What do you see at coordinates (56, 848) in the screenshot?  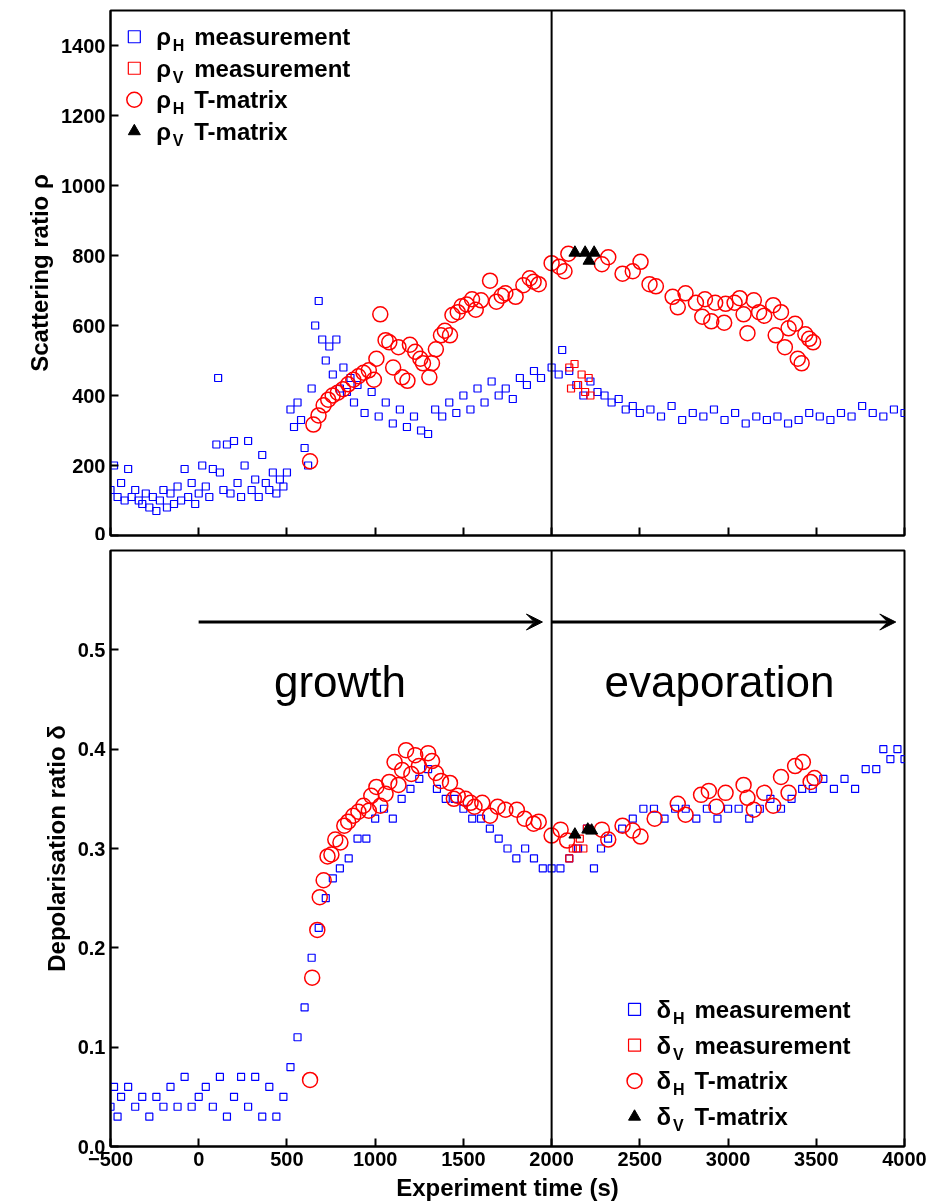 I see `y-axis-title: Depolarisation ratio δ` at bounding box center [56, 848].